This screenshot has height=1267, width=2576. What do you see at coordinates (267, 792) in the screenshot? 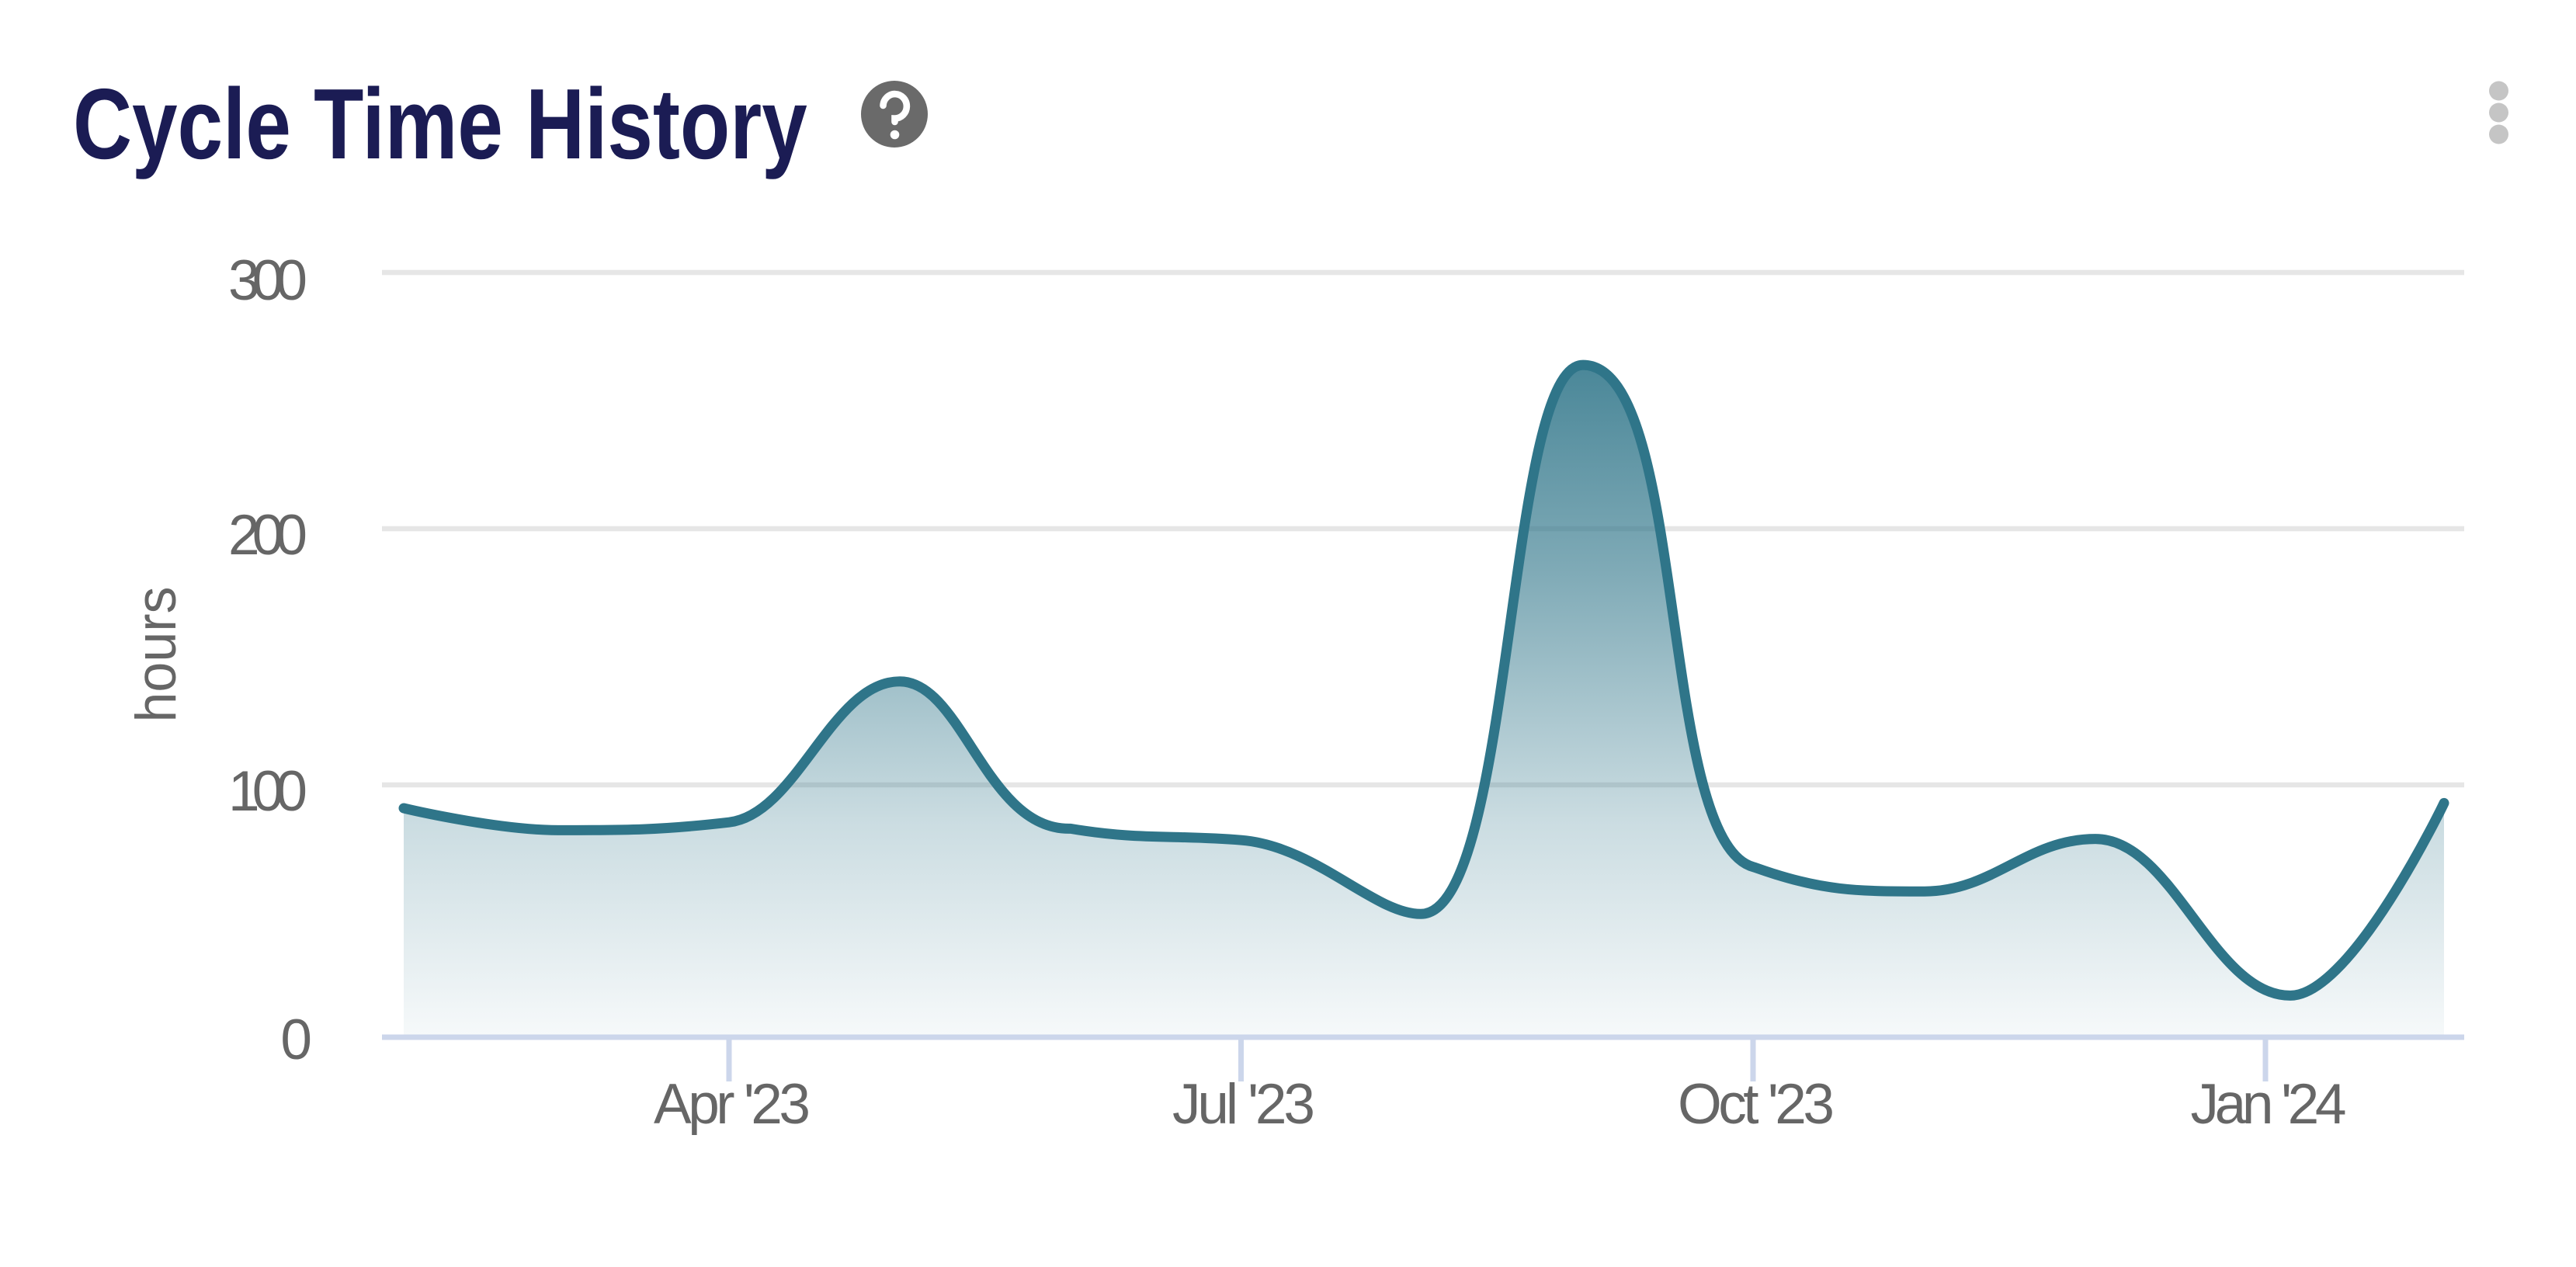
I see `svg-text: 100` at bounding box center [267, 792].